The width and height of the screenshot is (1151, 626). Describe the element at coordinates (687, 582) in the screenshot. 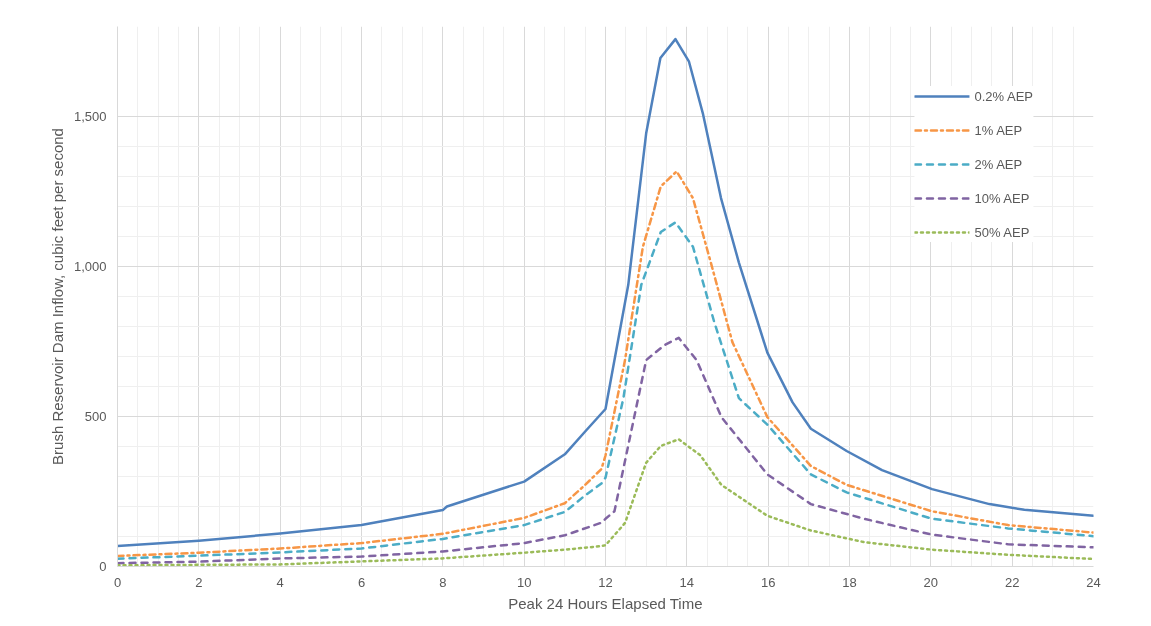

I see `x-tick-label: 14` at that location.